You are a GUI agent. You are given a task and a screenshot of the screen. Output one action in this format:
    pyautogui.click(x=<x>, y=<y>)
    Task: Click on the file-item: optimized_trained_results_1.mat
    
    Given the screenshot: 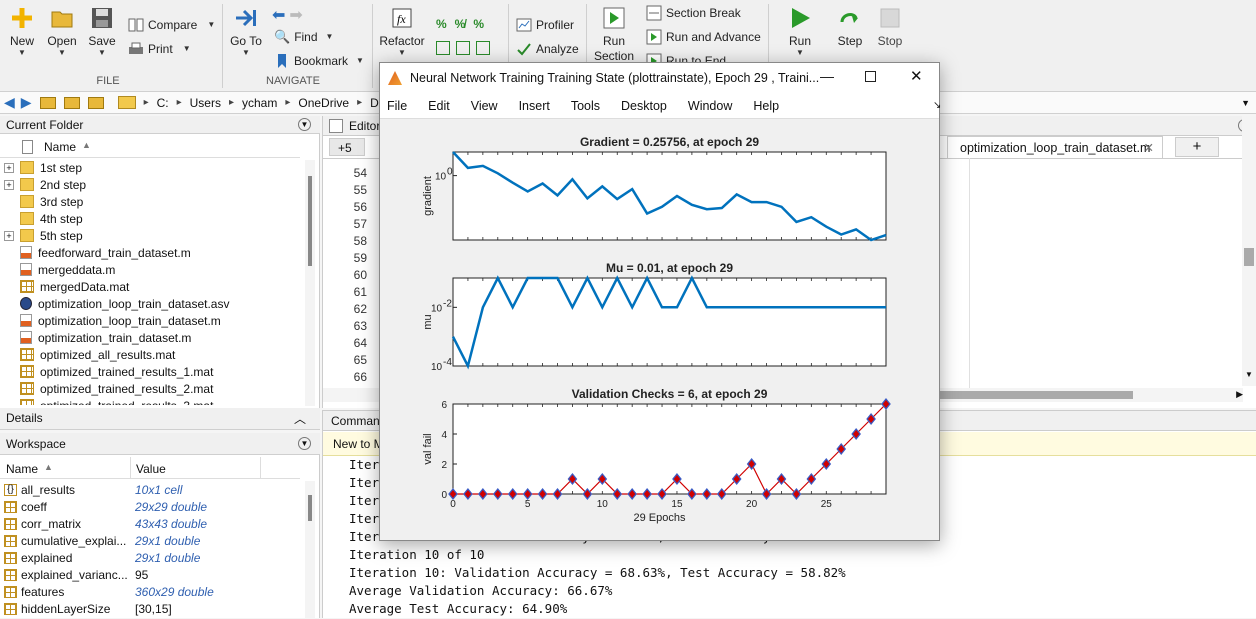 What is the action you would take?
    pyautogui.click(x=106, y=371)
    